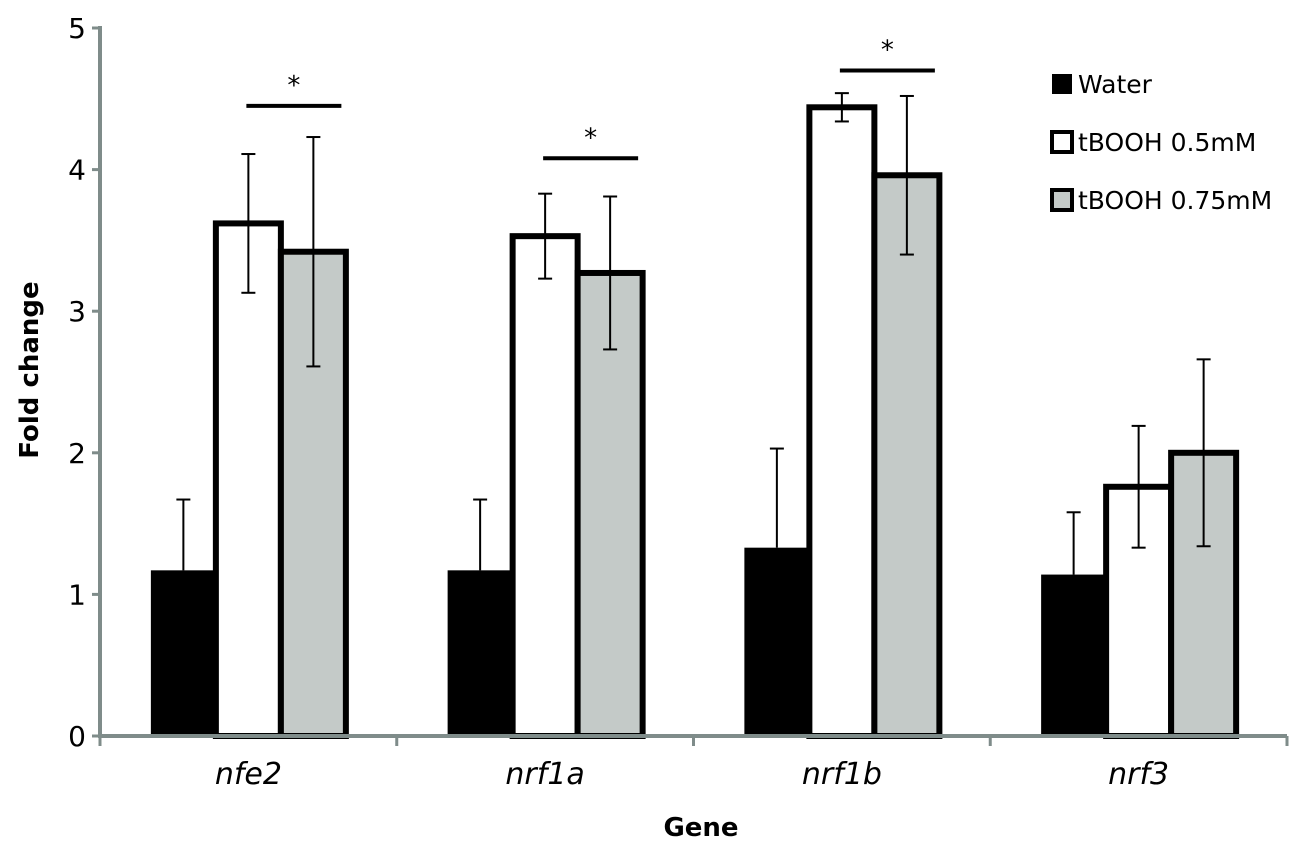  I want to click on error-bar-water-nfe2, so click(183, 534).